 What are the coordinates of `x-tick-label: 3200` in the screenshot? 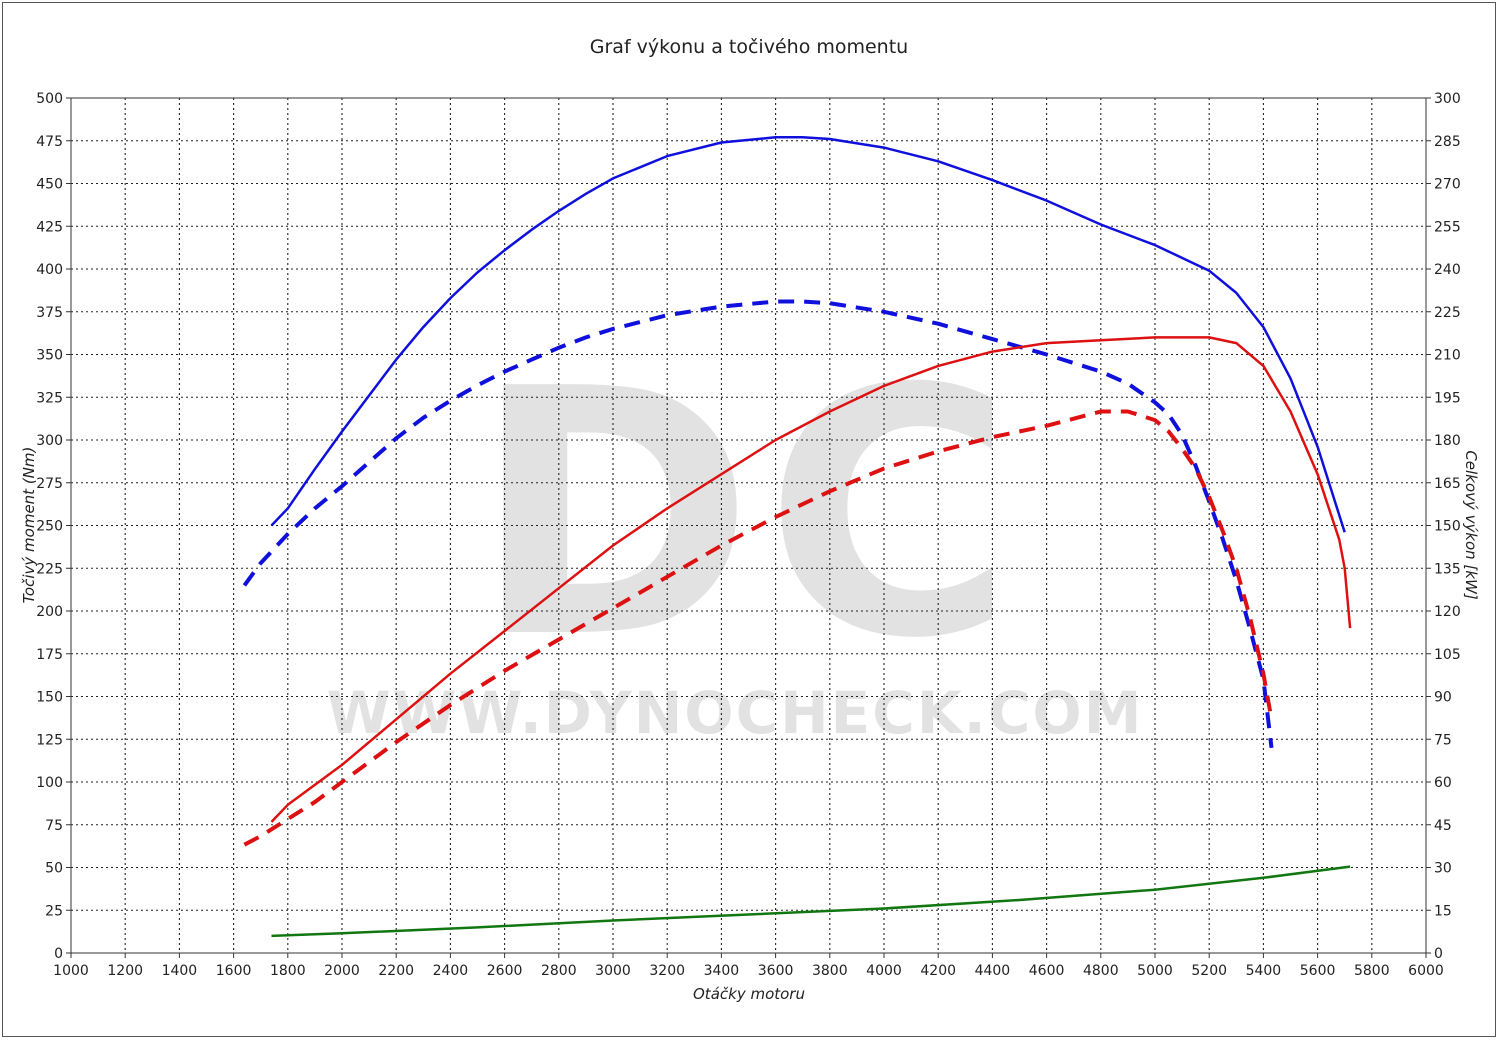 It's located at (667, 971).